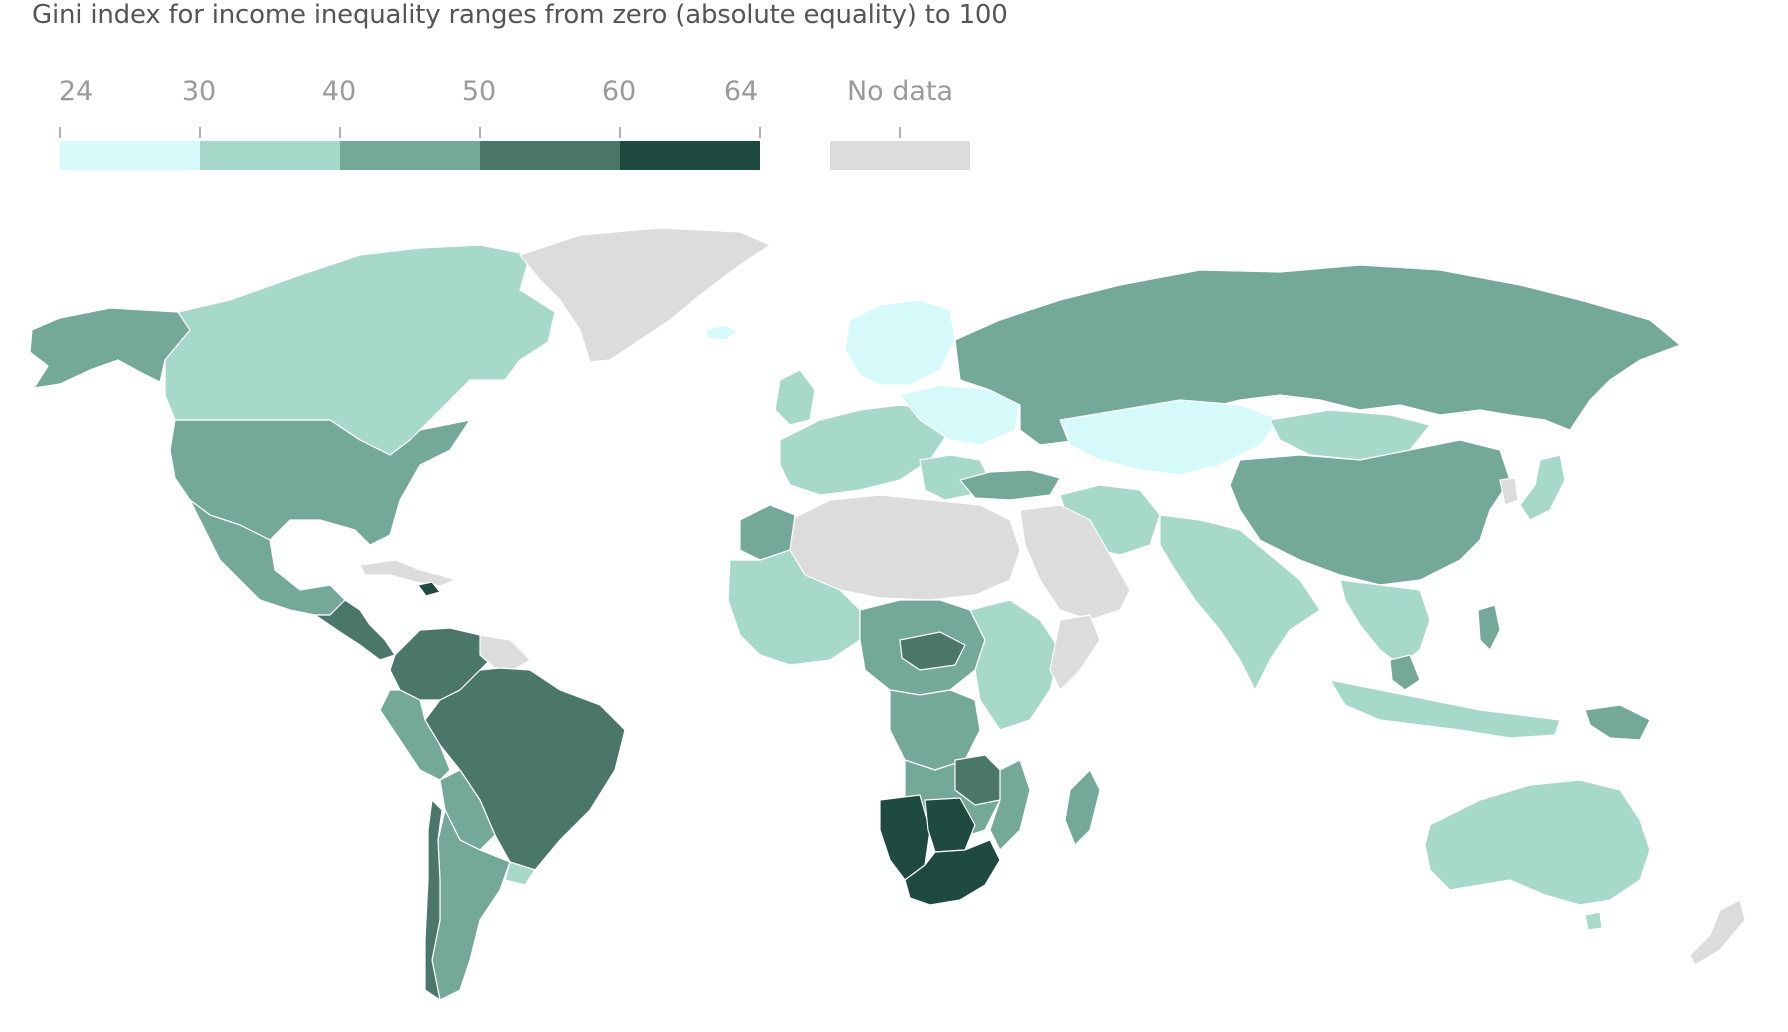 The width and height of the screenshot is (1788, 1032). What do you see at coordinates (1170, 437) in the screenshot?
I see `region-kazakhstan` at bounding box center [1170, 437].